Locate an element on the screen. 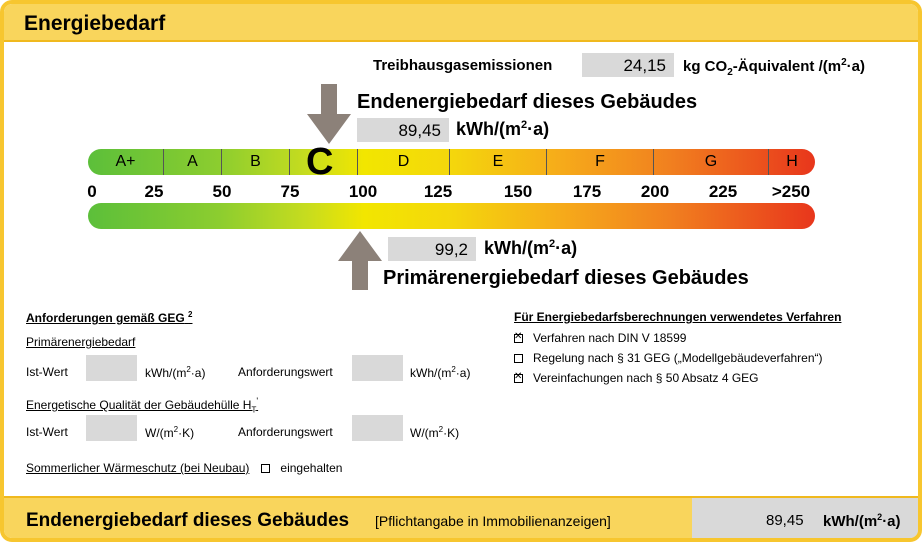  requirements-title-text: Anforderungen gemäß GEG is located at coordinates (105, 318).